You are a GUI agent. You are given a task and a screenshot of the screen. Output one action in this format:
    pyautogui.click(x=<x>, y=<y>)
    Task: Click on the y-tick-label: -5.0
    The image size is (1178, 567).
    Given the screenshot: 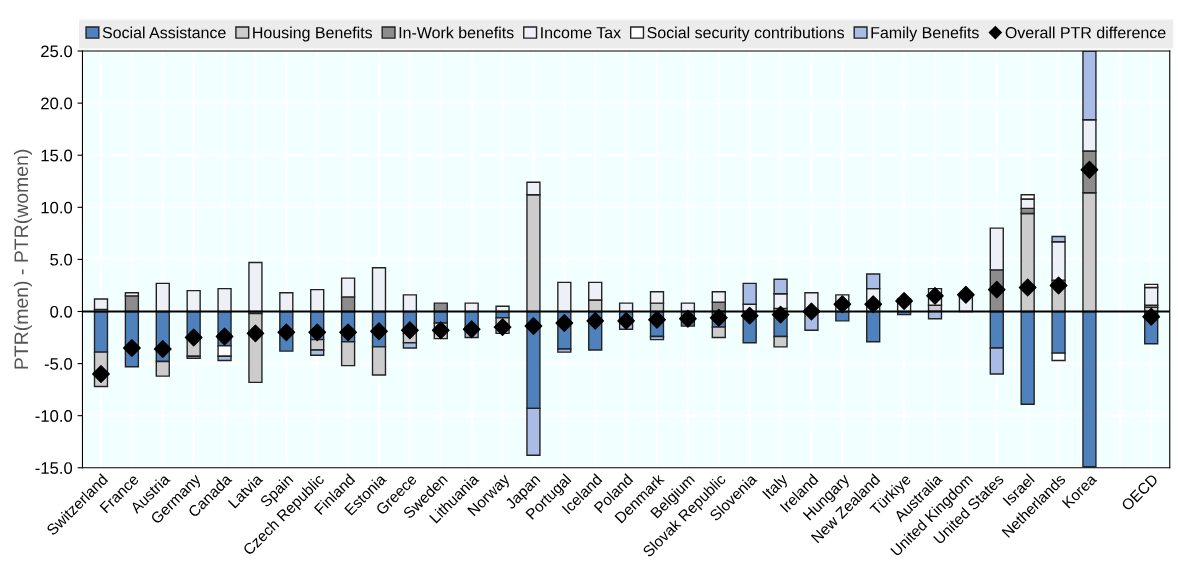 What is the action you would take?
    pyautogui.click(x=58, y=363)
    